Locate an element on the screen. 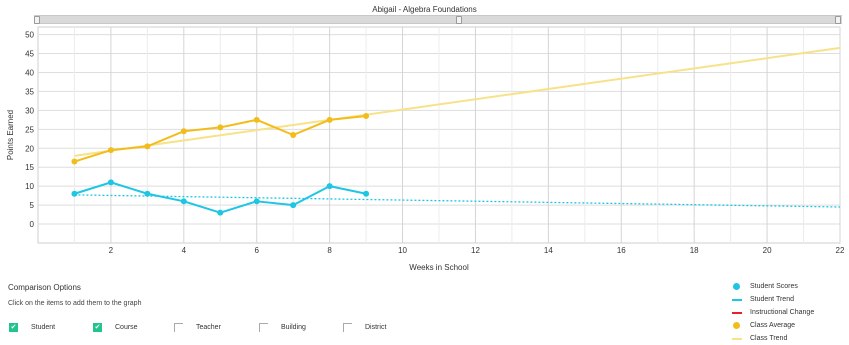 Image resolution: width=849 pixels, height=345 pixels. scroll-right-handle is located at coordinates (838, 20).